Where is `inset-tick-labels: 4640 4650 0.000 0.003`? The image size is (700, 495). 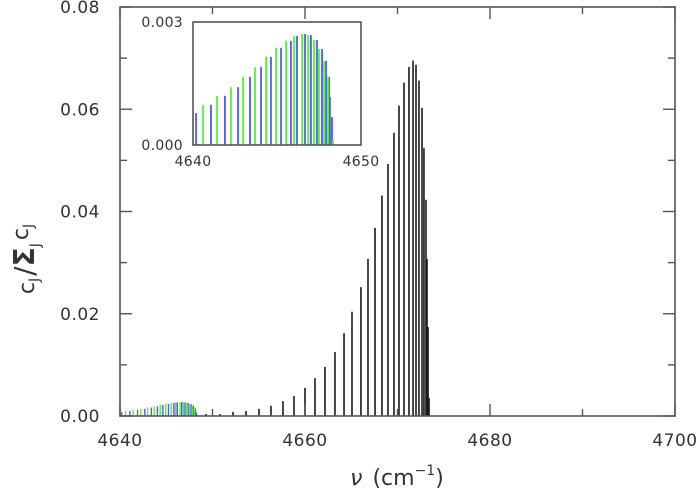
inset-tick-labels: 4640 4650 0.000 0.003 is located at coordinates (260, 92).